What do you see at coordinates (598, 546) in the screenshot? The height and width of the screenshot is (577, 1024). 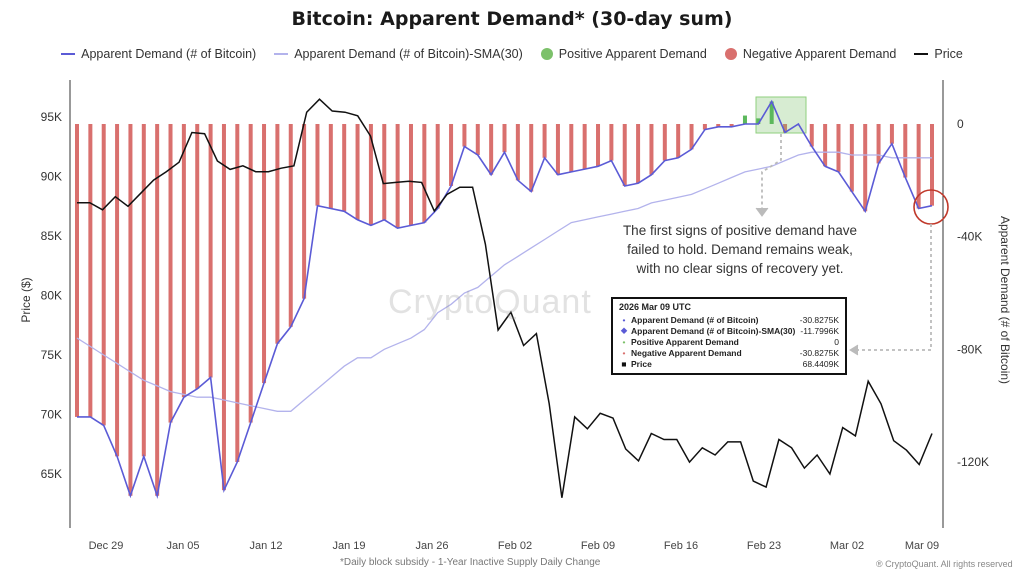 I see `x-tick-label: Feb 09` at bounding box center [598, 546].